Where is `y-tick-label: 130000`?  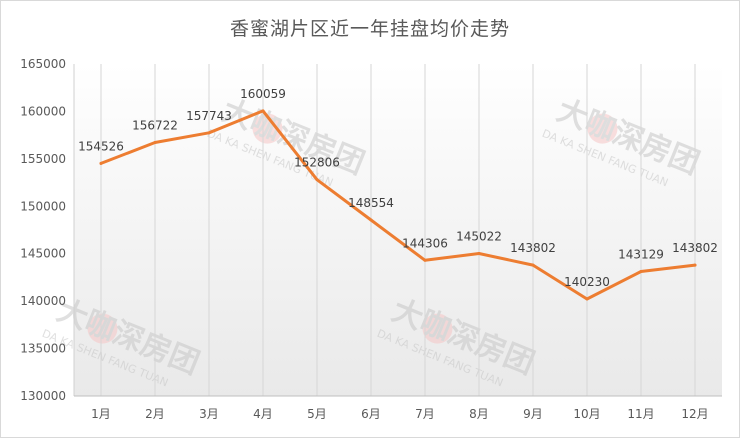 y-tick-label: 130000 is located at coordinates (43, 396).